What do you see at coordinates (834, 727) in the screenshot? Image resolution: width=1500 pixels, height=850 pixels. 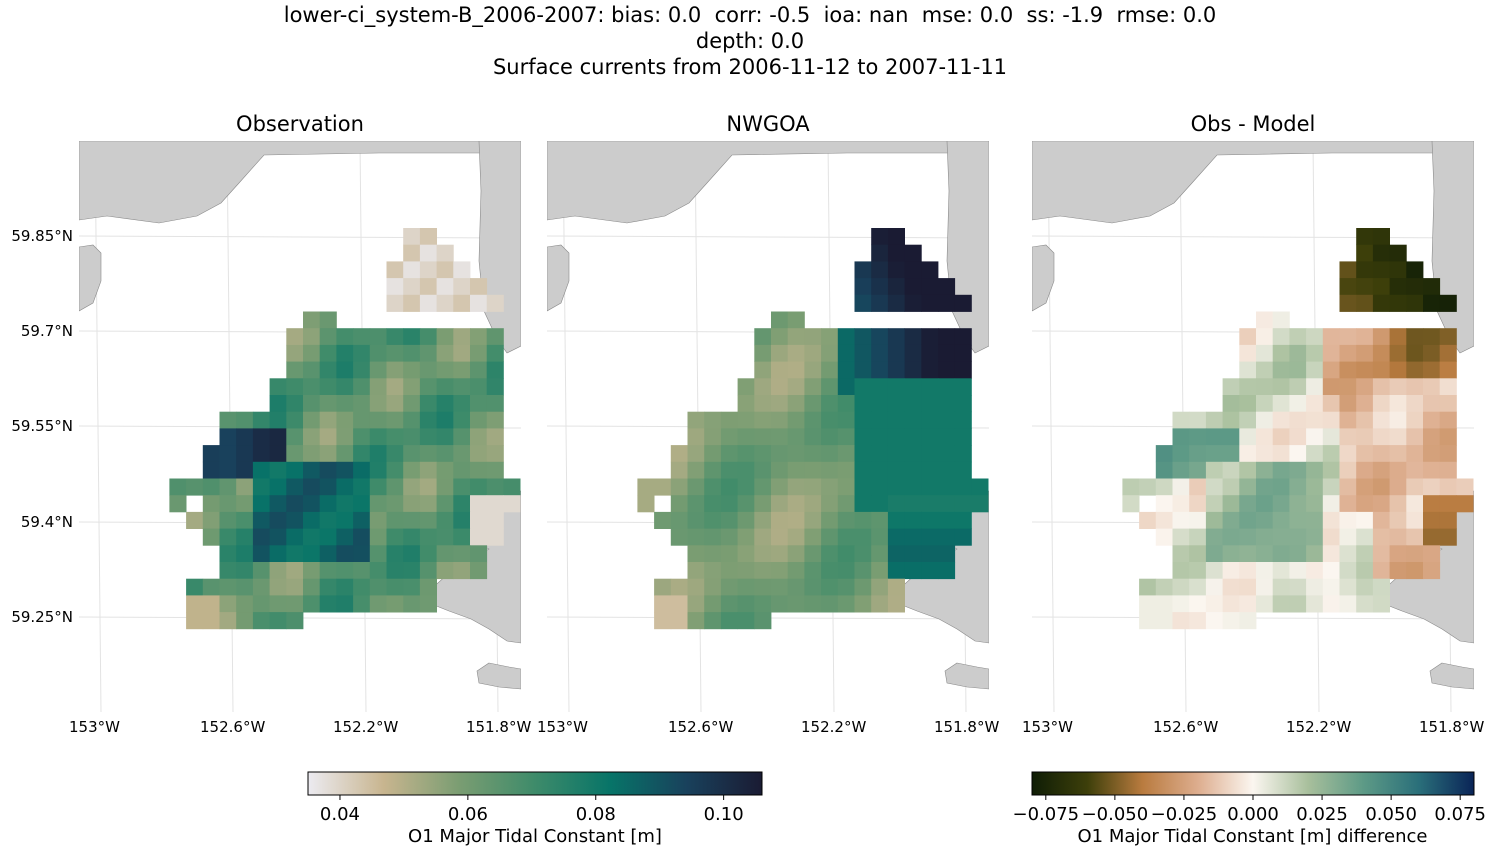 I see `lon-tick-label: 152.2°W` at bounding box center [834, 727].